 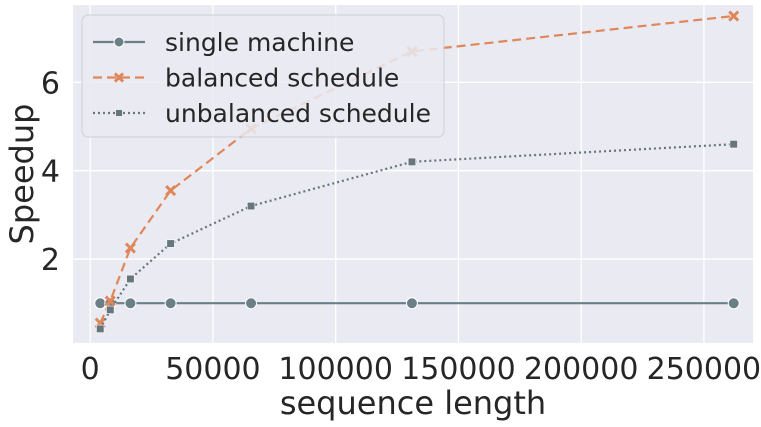 What do you see at coordinates (50, 260) in the screenshot?
I see `y-tick-label: 2` at bounding box center [50, 260].